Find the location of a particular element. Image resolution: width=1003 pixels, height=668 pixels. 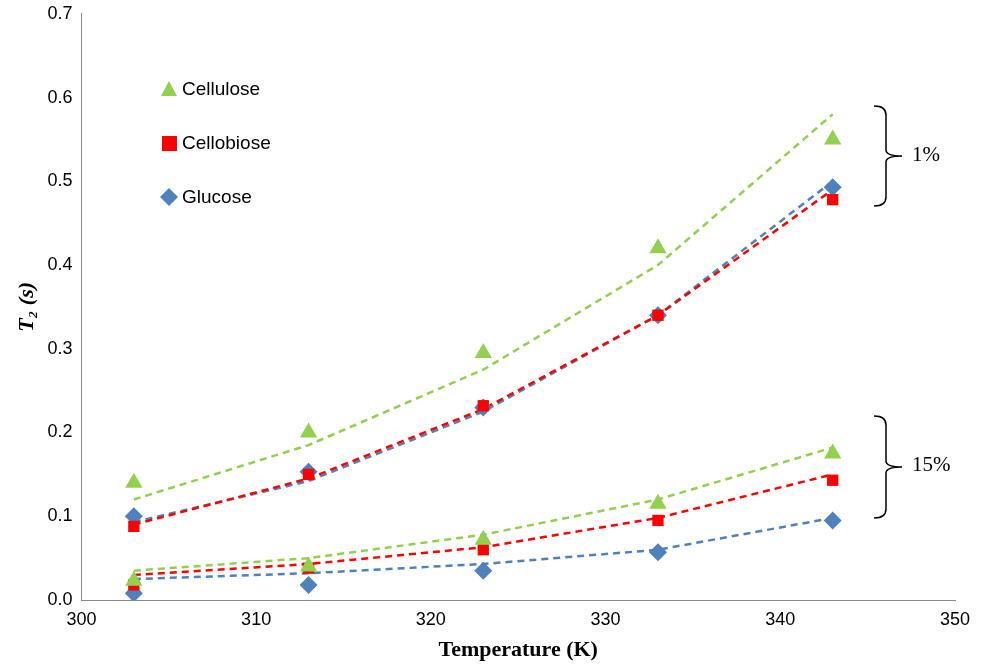

y-tick-label: 0.7 is located at coordinates (60, 12).